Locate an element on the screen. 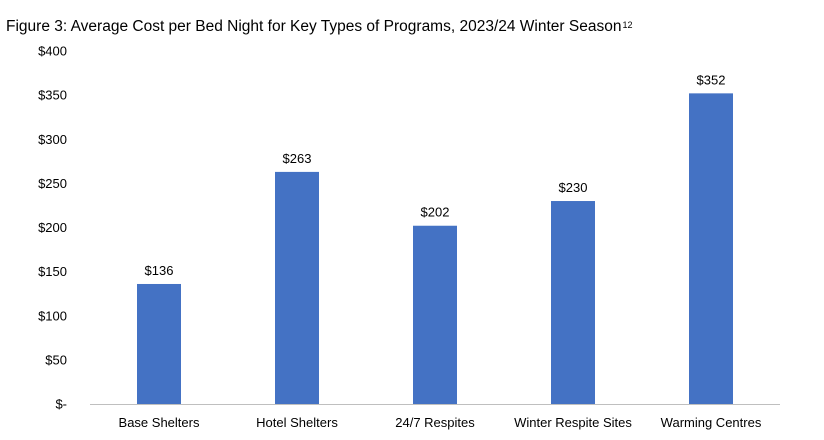  bar-value-label: $352 is located at coordinates (711, 79).